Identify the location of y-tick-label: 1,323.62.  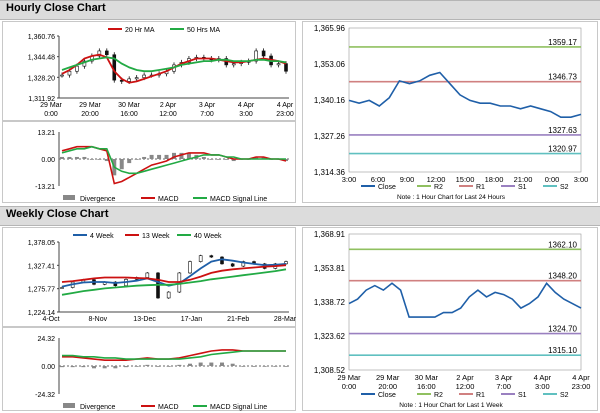
(330, 336).